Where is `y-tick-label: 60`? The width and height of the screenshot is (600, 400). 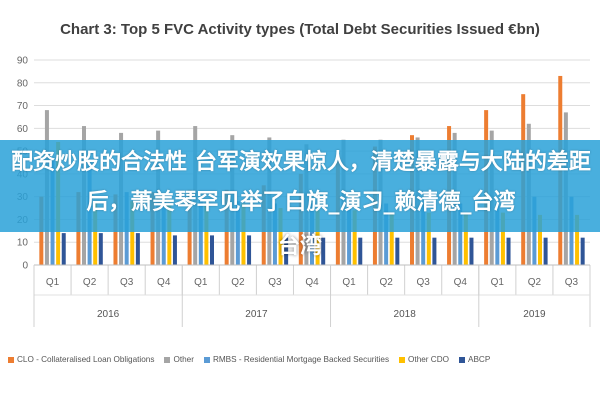 y-tick-label: 60 is located at coordinates (23, 129).